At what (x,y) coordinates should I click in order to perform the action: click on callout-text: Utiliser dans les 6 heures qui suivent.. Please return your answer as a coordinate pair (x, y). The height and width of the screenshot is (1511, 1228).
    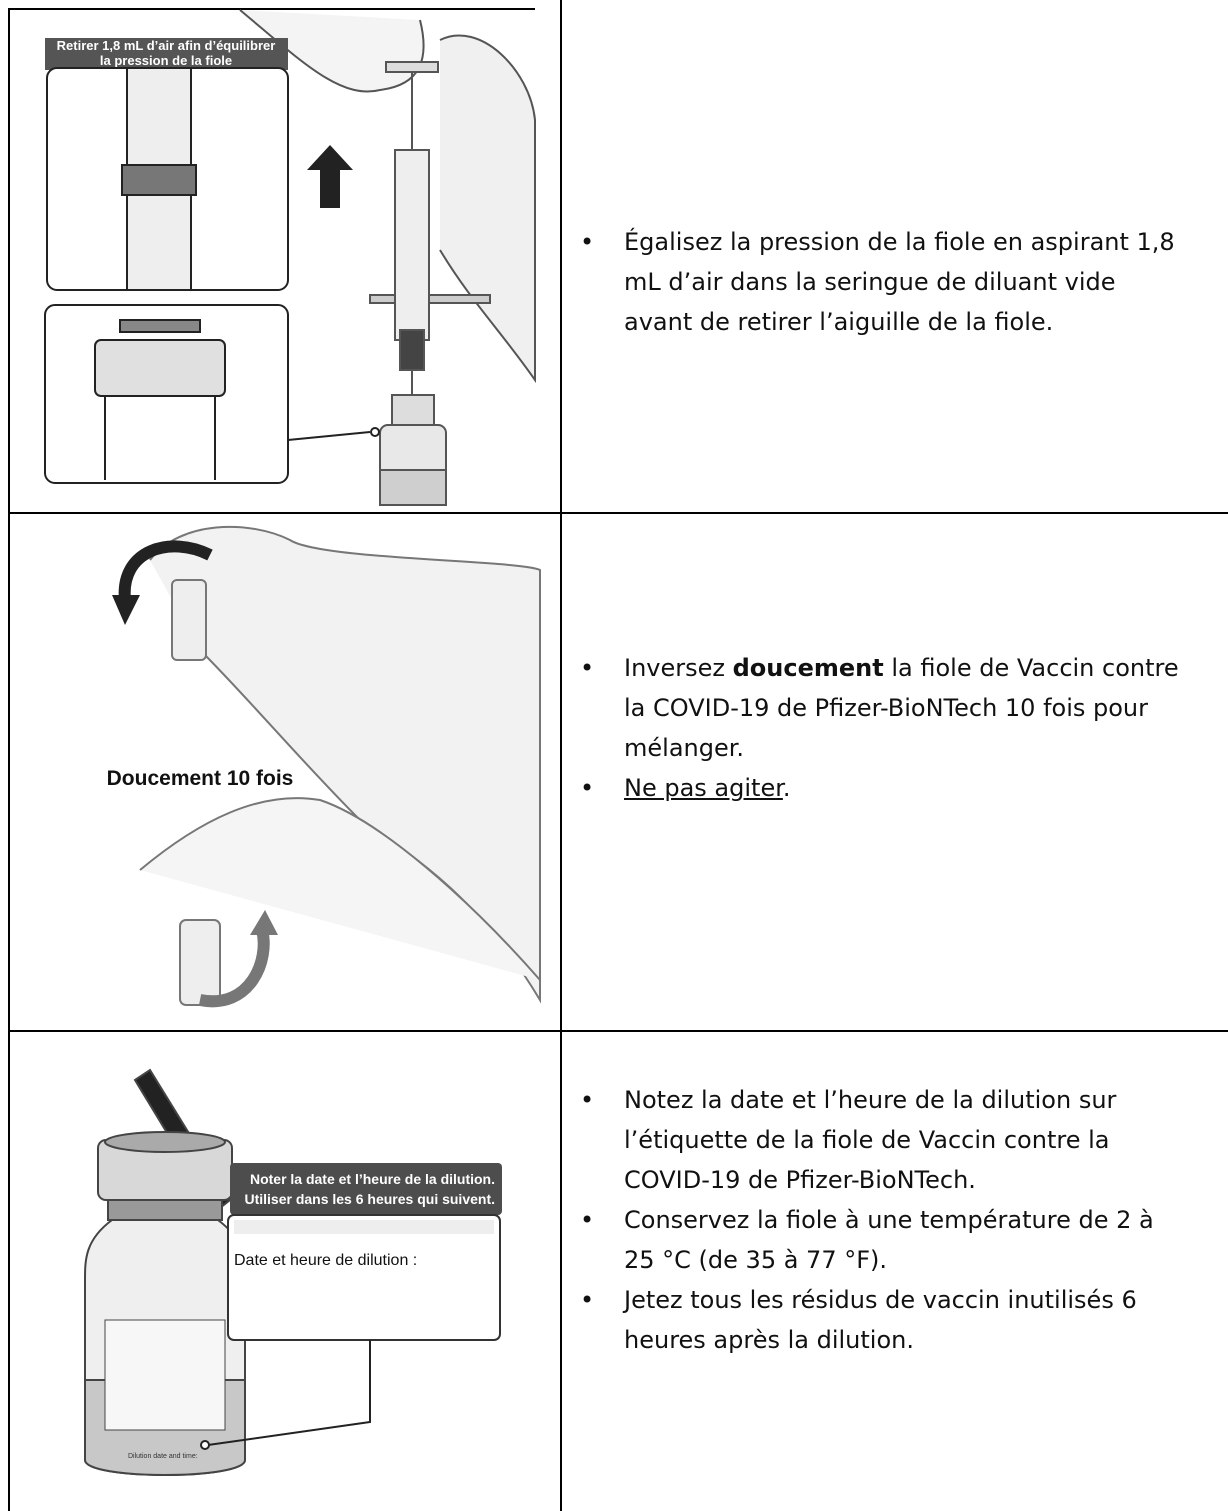
    Looking at the image, I should click on (369, 1199).